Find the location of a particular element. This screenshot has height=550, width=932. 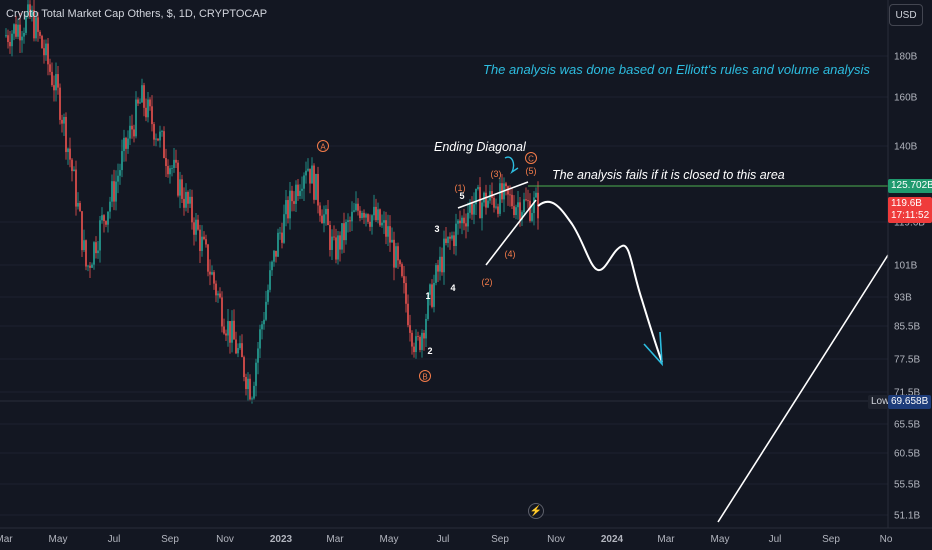

lightning-icon: ⚡ is located at coordinates (536, 511).